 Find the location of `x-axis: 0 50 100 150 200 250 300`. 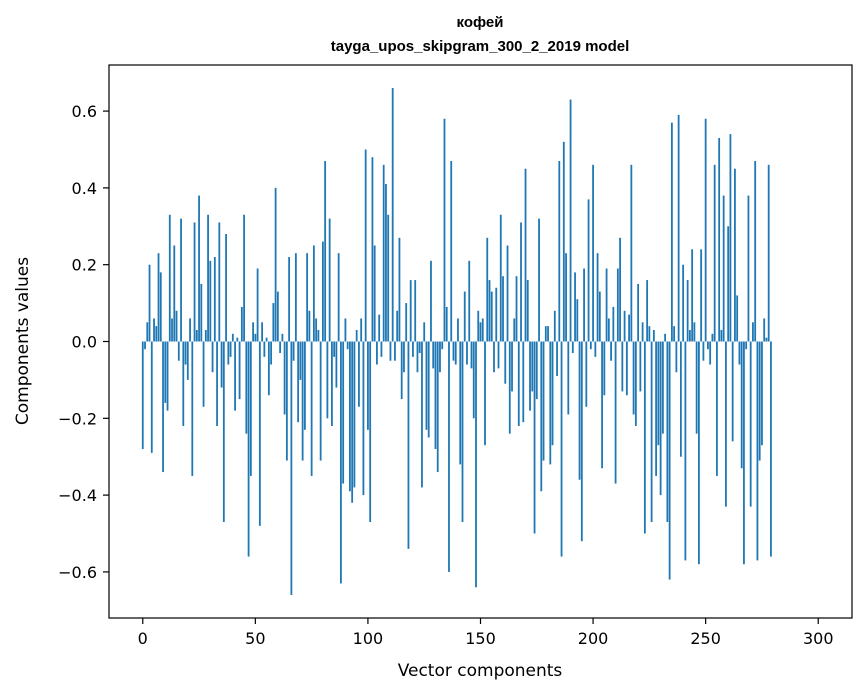

x-axis: 0 50 100 150 200 250 300 is located at coordinates (486, 633).